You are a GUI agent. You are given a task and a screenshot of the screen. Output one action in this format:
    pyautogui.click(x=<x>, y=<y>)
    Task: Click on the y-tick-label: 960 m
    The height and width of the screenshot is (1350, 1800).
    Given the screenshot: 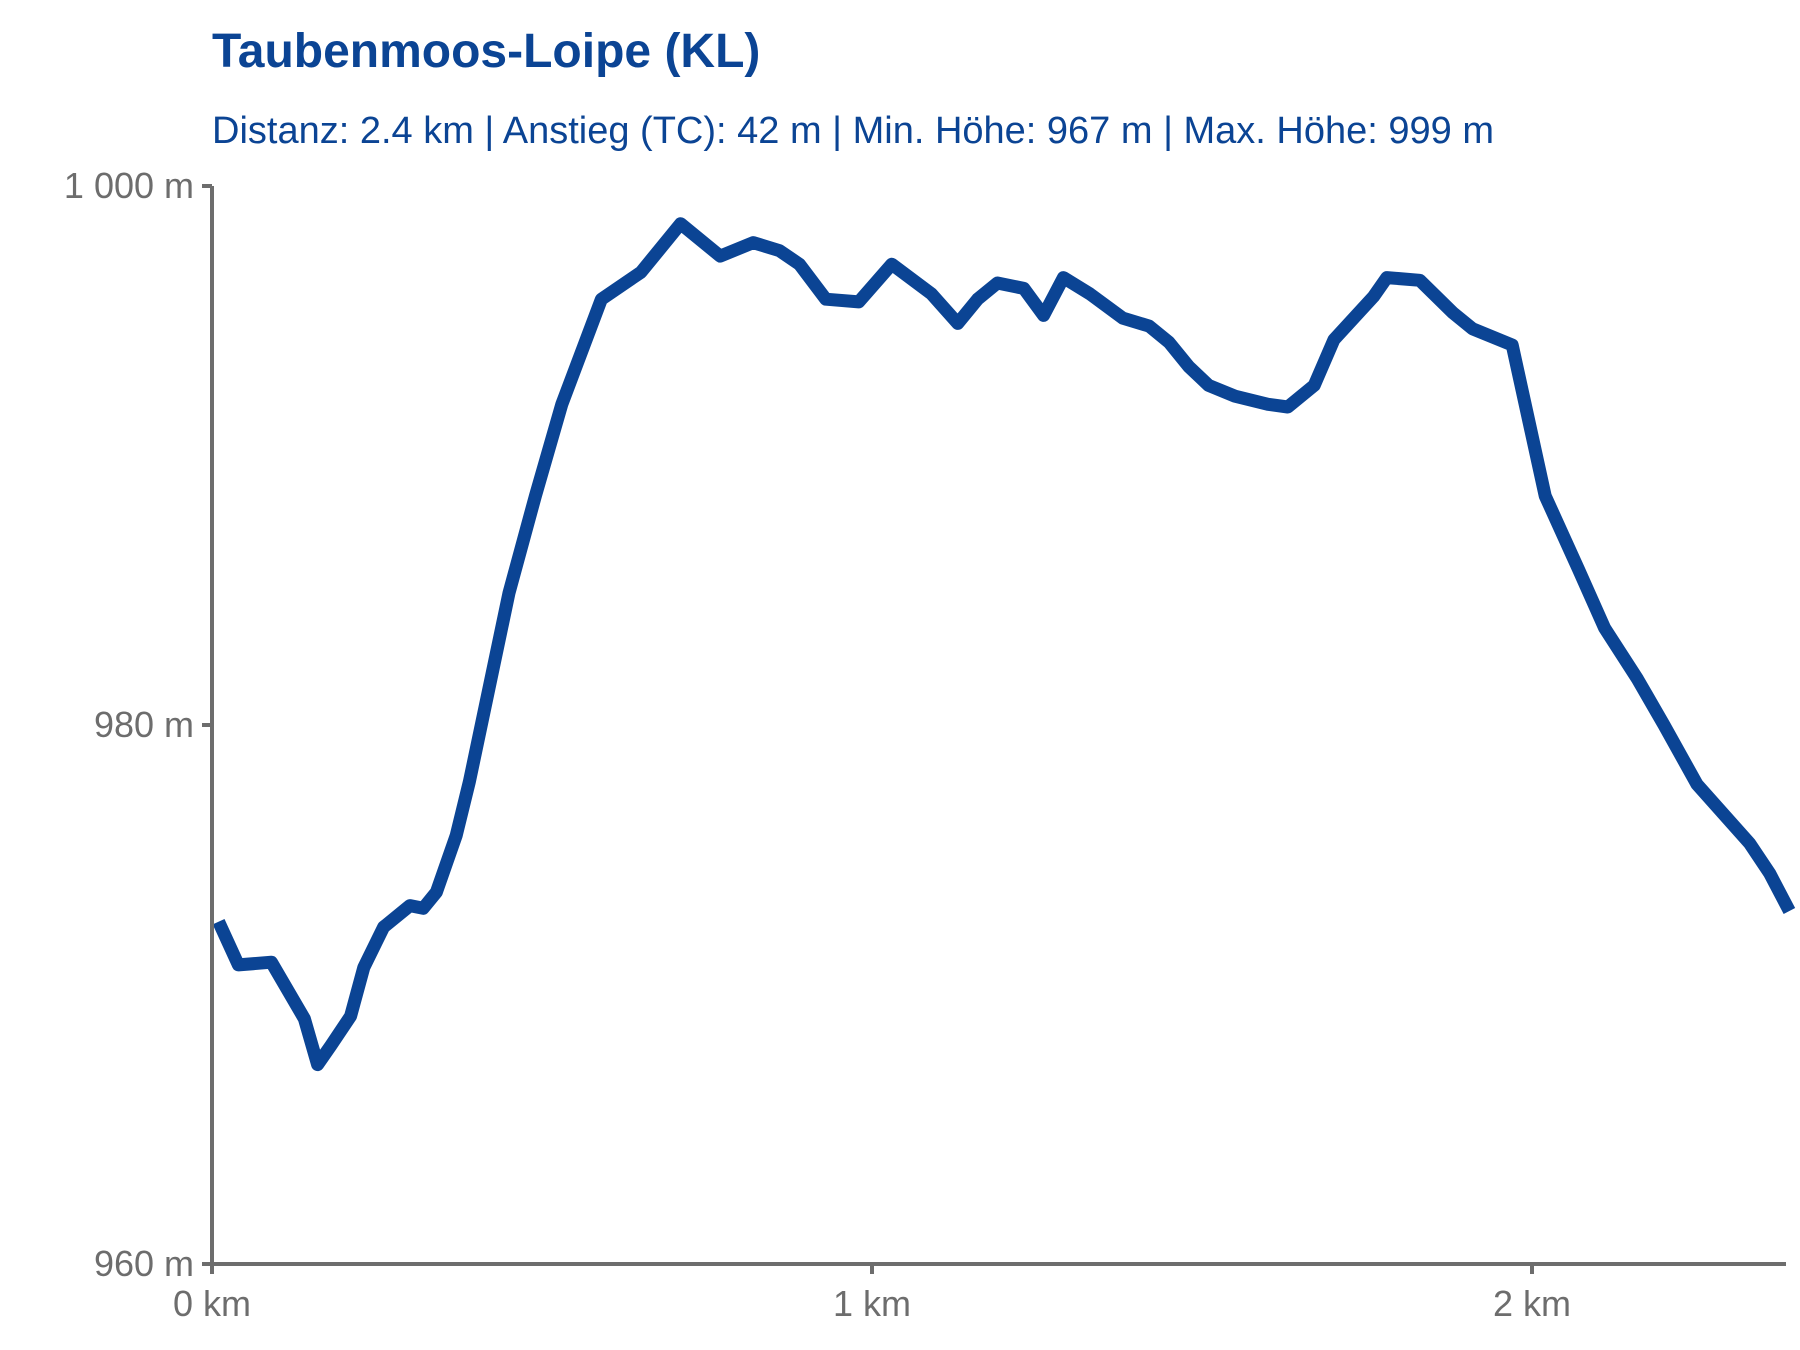 What is the action you would take?
    pyautogui.click(x=144, y=1263)
    